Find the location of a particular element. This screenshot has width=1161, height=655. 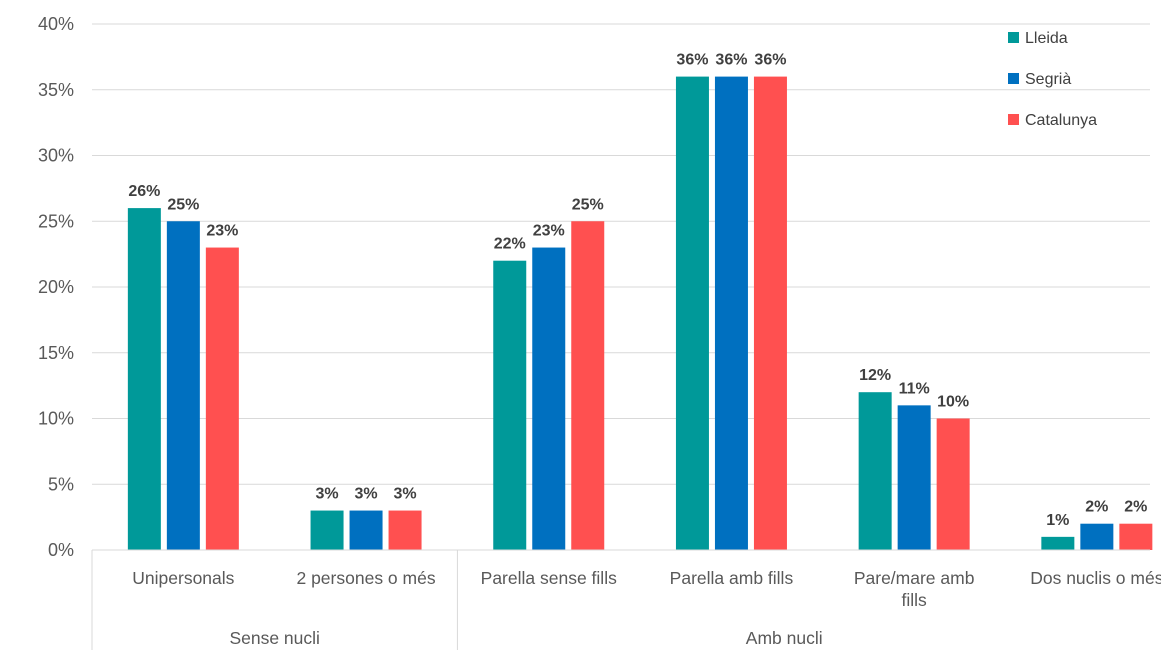

y-axis-ticks: 0% 5% 10% 15% 20% 25% 30% 35% 40% is located at coordinates (56, 287).